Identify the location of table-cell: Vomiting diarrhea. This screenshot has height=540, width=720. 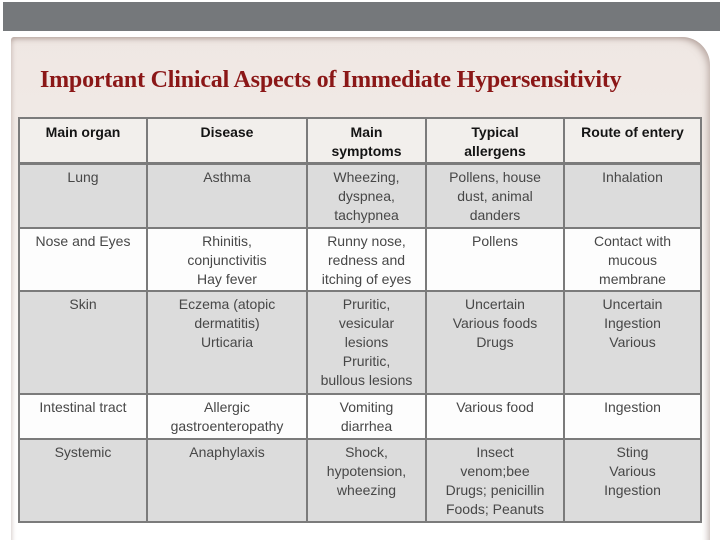
(366, 416).